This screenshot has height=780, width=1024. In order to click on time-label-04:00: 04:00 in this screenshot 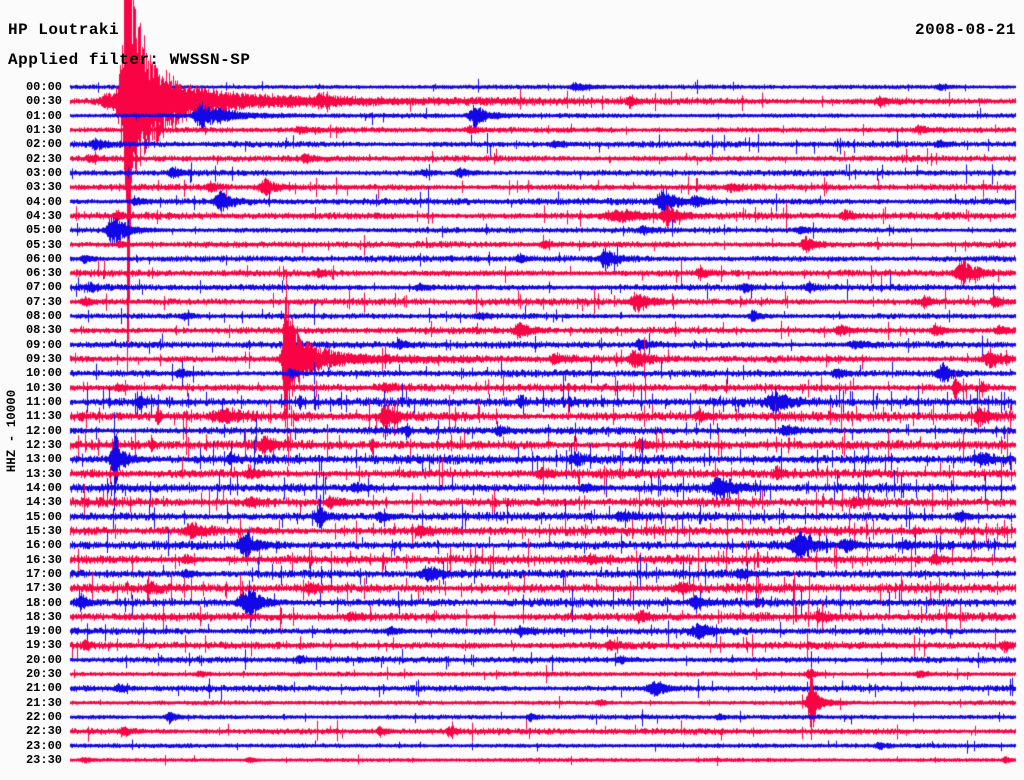, I will do `click(43, 201)`.